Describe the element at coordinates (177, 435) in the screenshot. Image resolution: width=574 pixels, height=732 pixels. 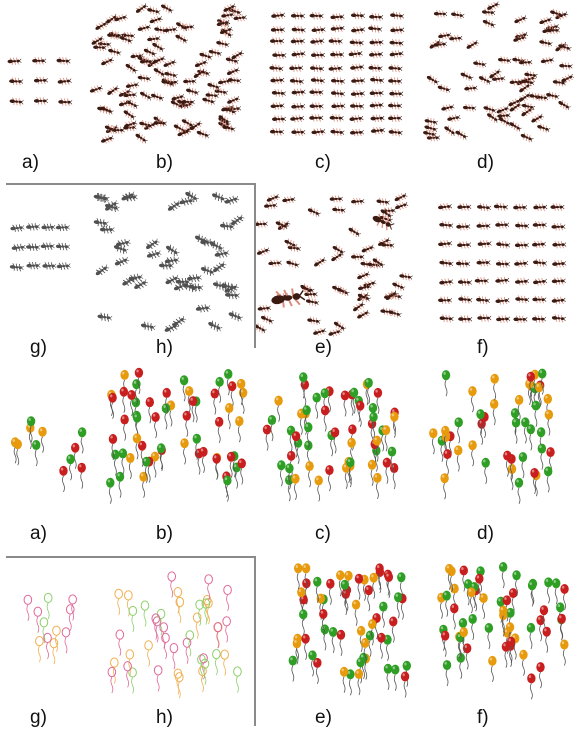
I see `balloons-b-panel` at that location.